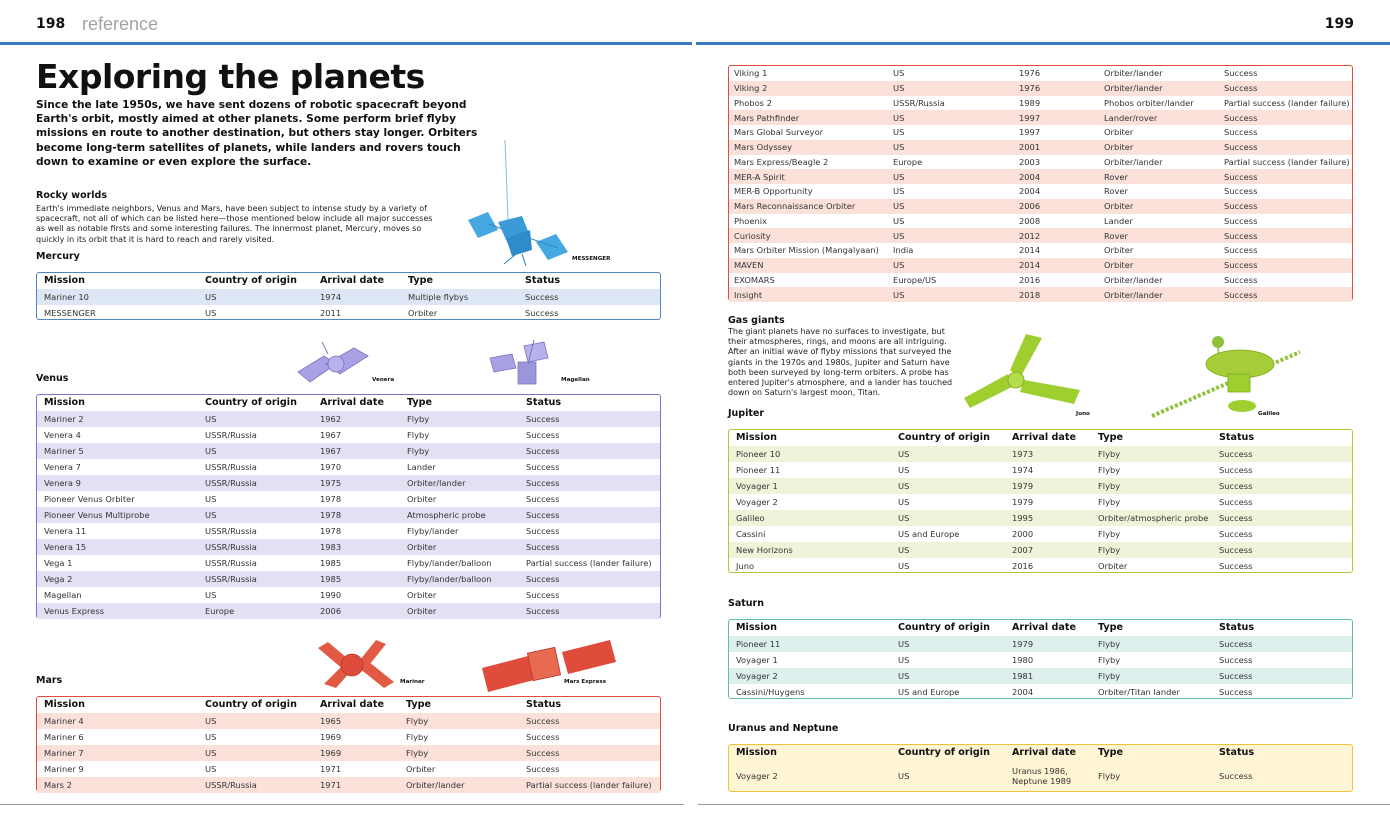 The width and height of the screenshot is (1390, 830). I want to click on cell-arrival: 1995, so click(1023, 518).